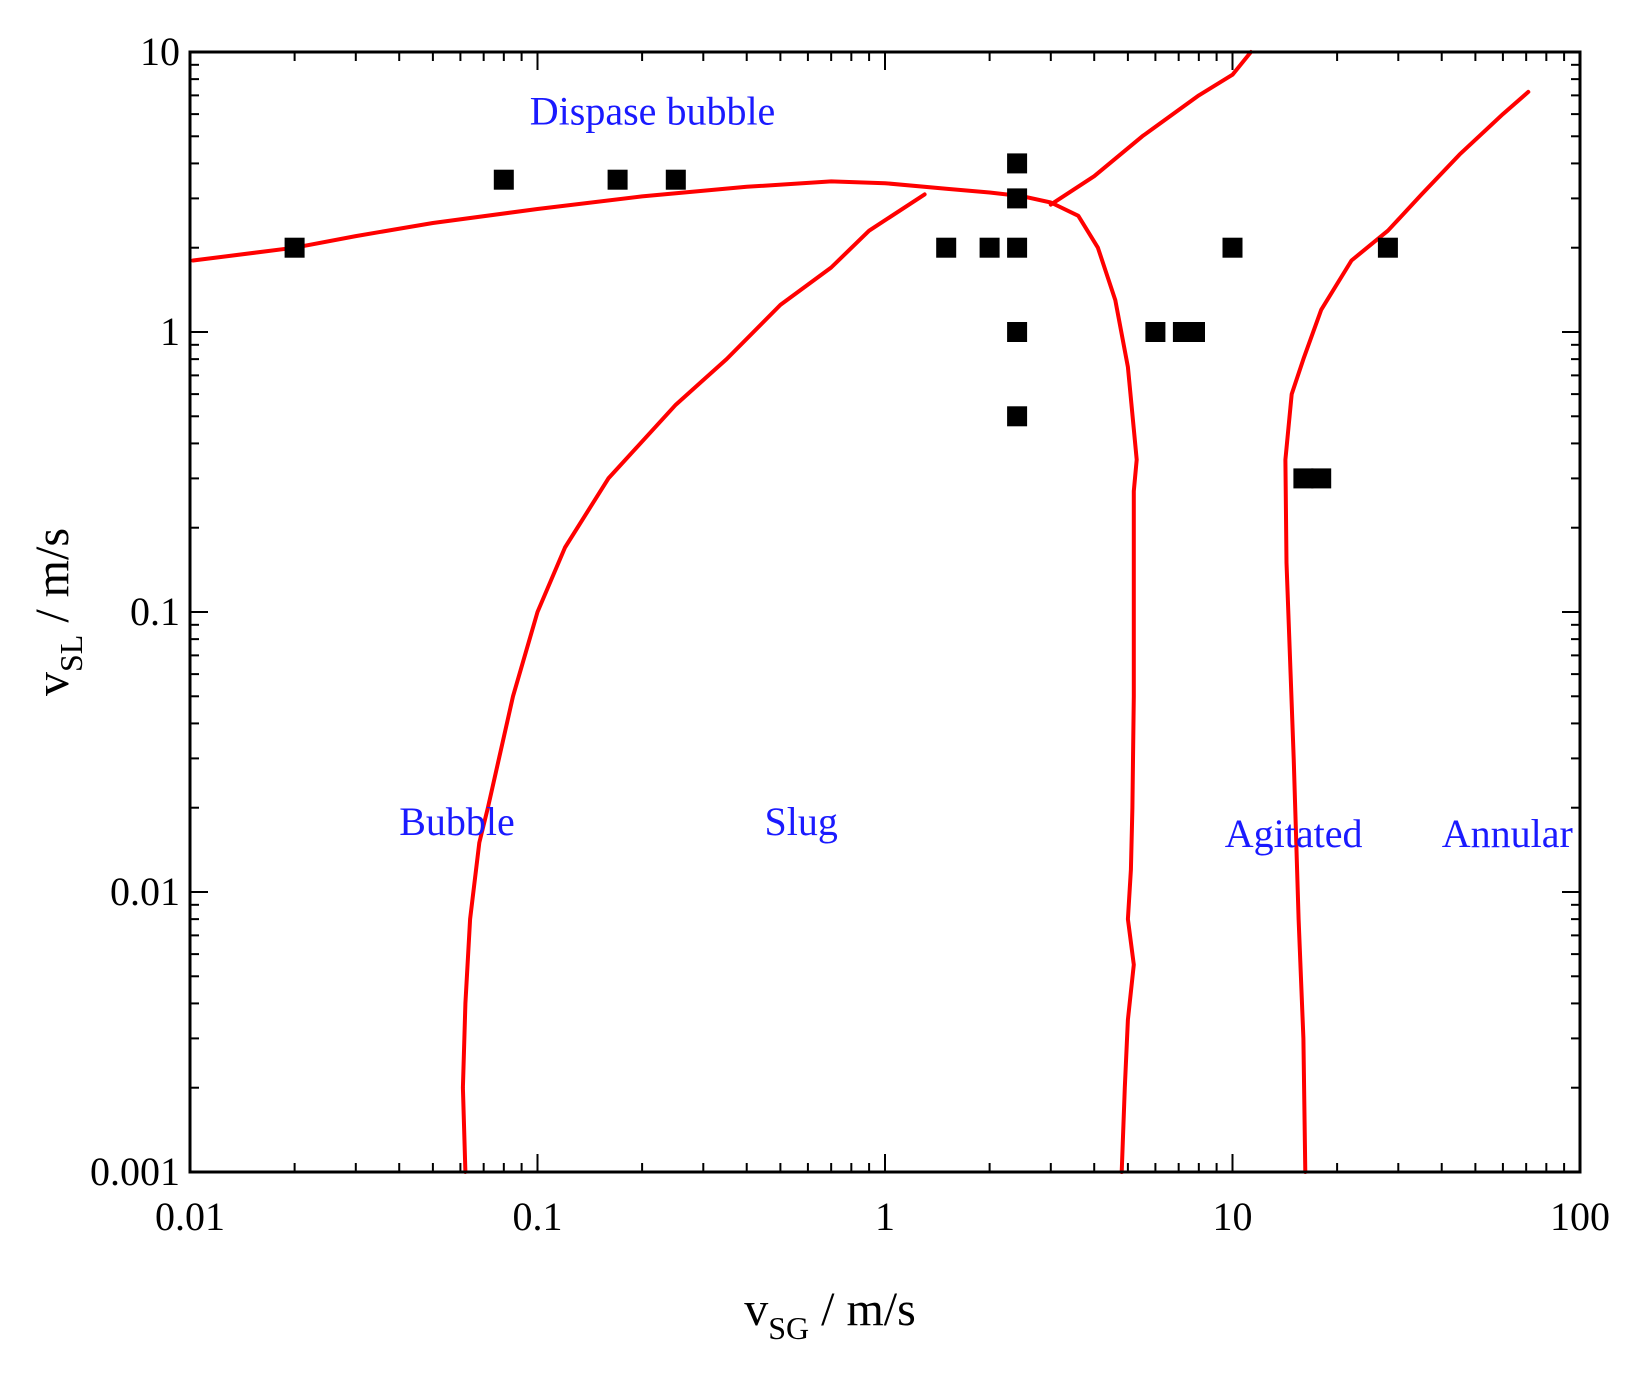  Describe the element at coordinates (1233, 1216) in the screenshot. I see `x-tick-label: 10` at that location.